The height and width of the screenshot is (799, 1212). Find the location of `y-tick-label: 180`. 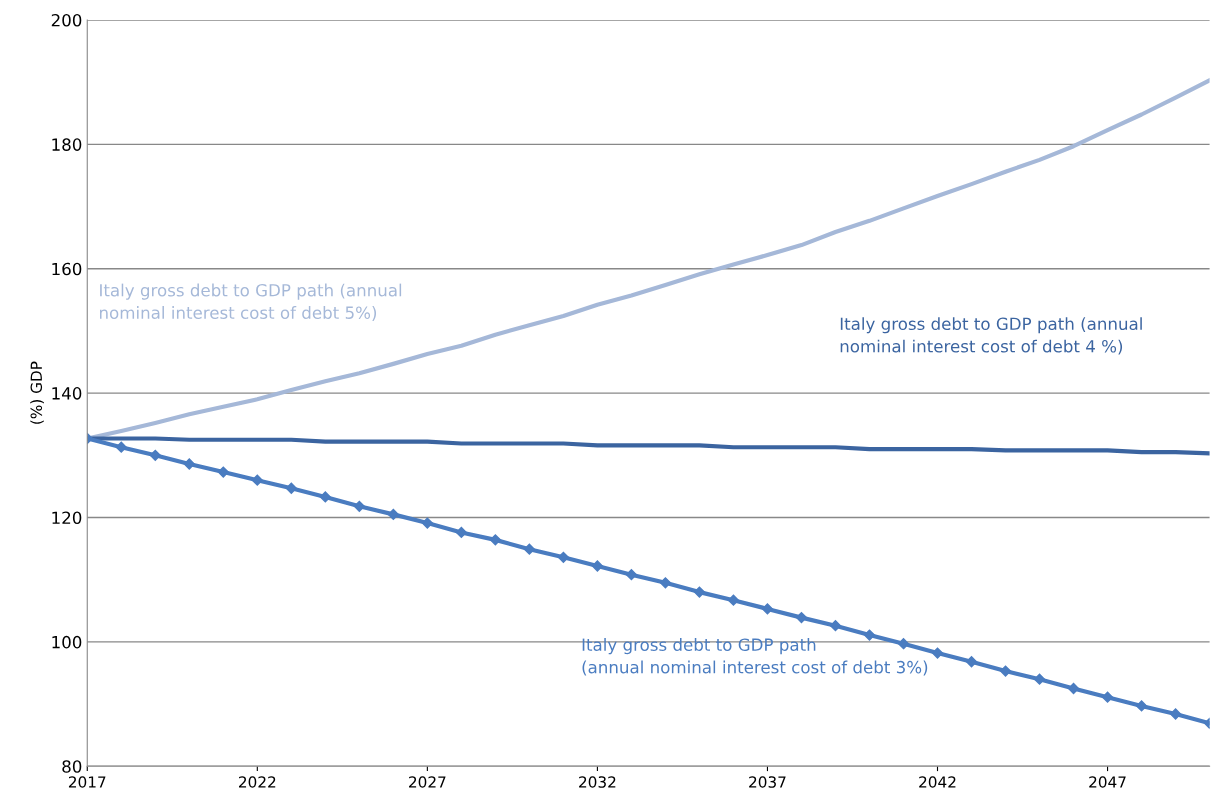

y-tick-label: 180 is located at coordinates (67, 144).